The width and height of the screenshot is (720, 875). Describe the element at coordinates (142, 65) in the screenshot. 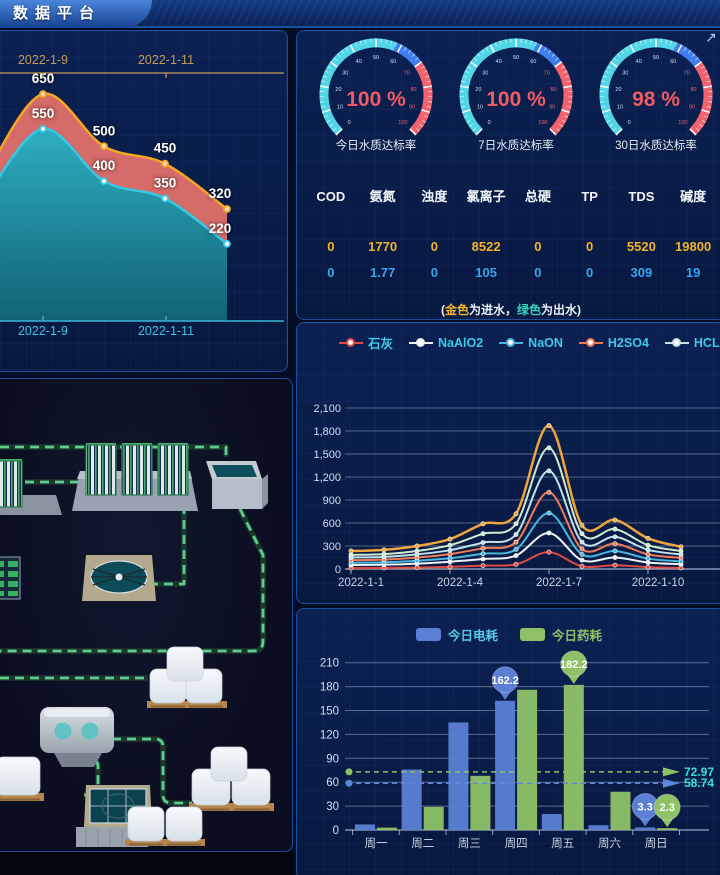

I see `area-top-axis: 2022-1-9 2022-1-11` at that location.